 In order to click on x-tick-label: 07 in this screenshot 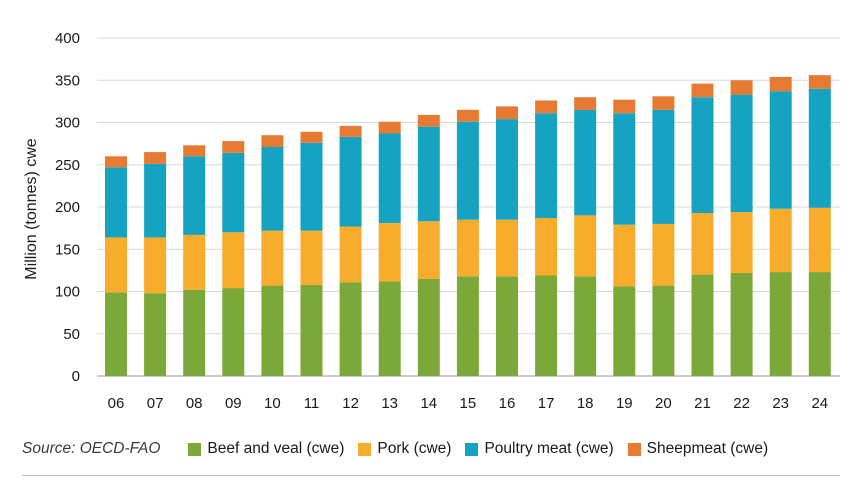, I will do `click(155, 403)`.